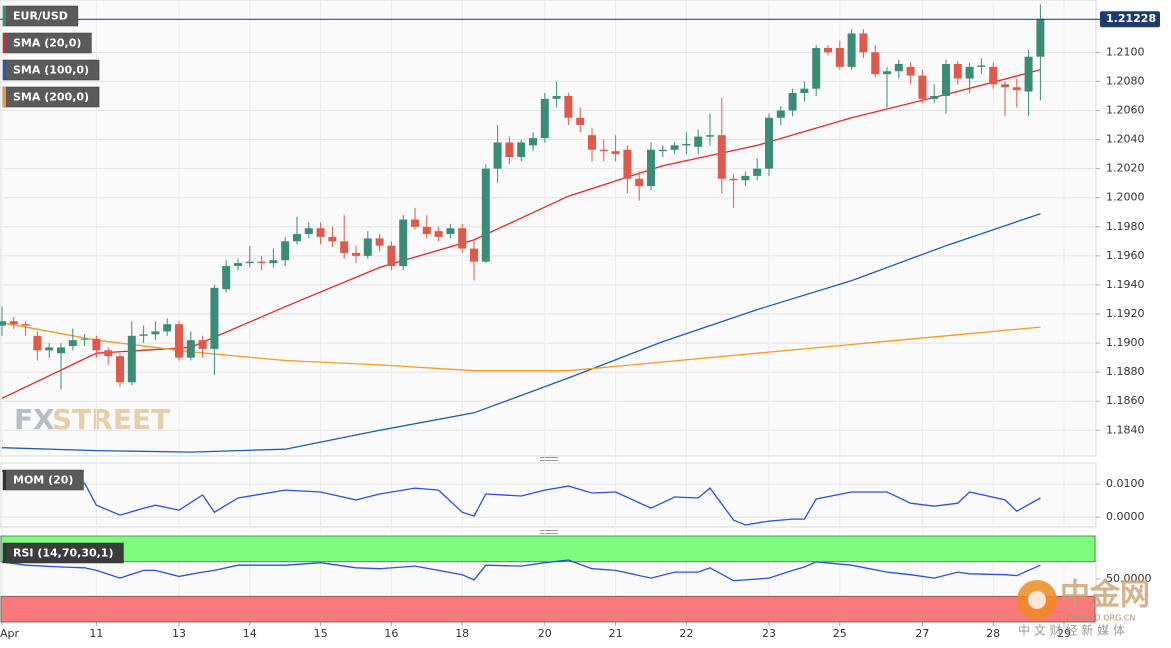 This screenshot has width=1171, height=648. I want to click on y-tick-label: 1.2020, so click(1125, 168).